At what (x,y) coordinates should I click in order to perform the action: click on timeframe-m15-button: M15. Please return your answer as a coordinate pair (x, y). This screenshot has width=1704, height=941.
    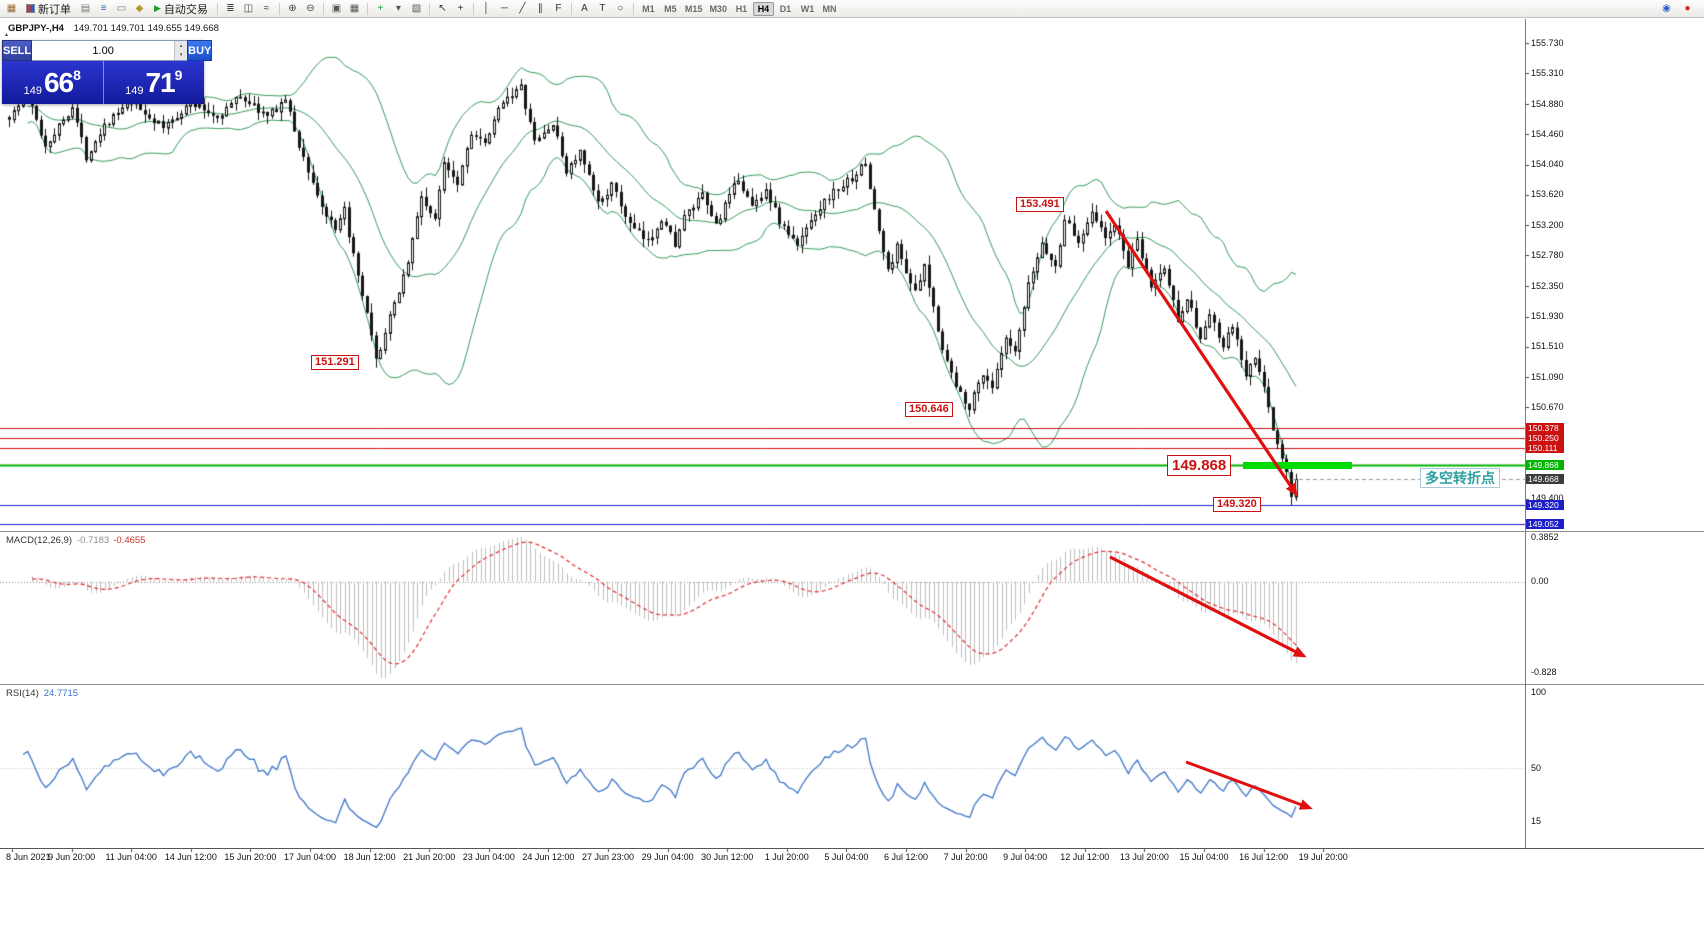
    Looking at the image, I should click on (694, 9).